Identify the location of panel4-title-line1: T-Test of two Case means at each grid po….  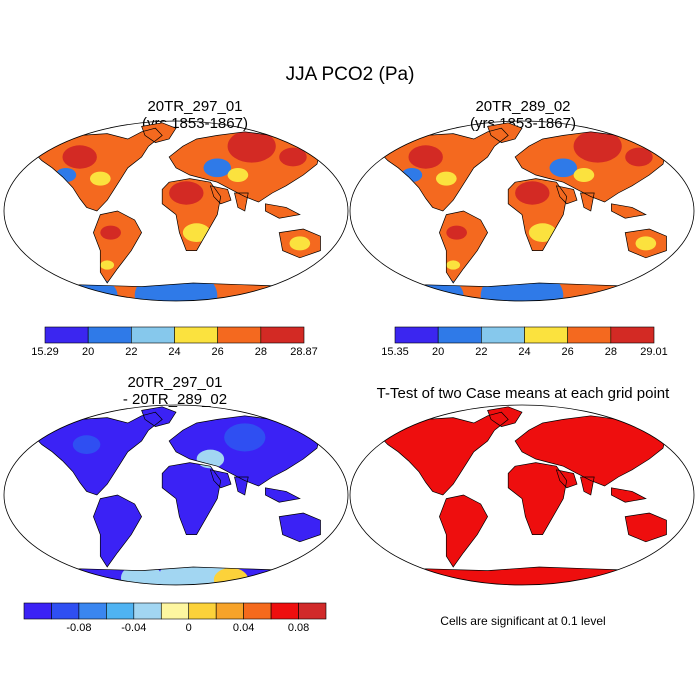
(523, 393).